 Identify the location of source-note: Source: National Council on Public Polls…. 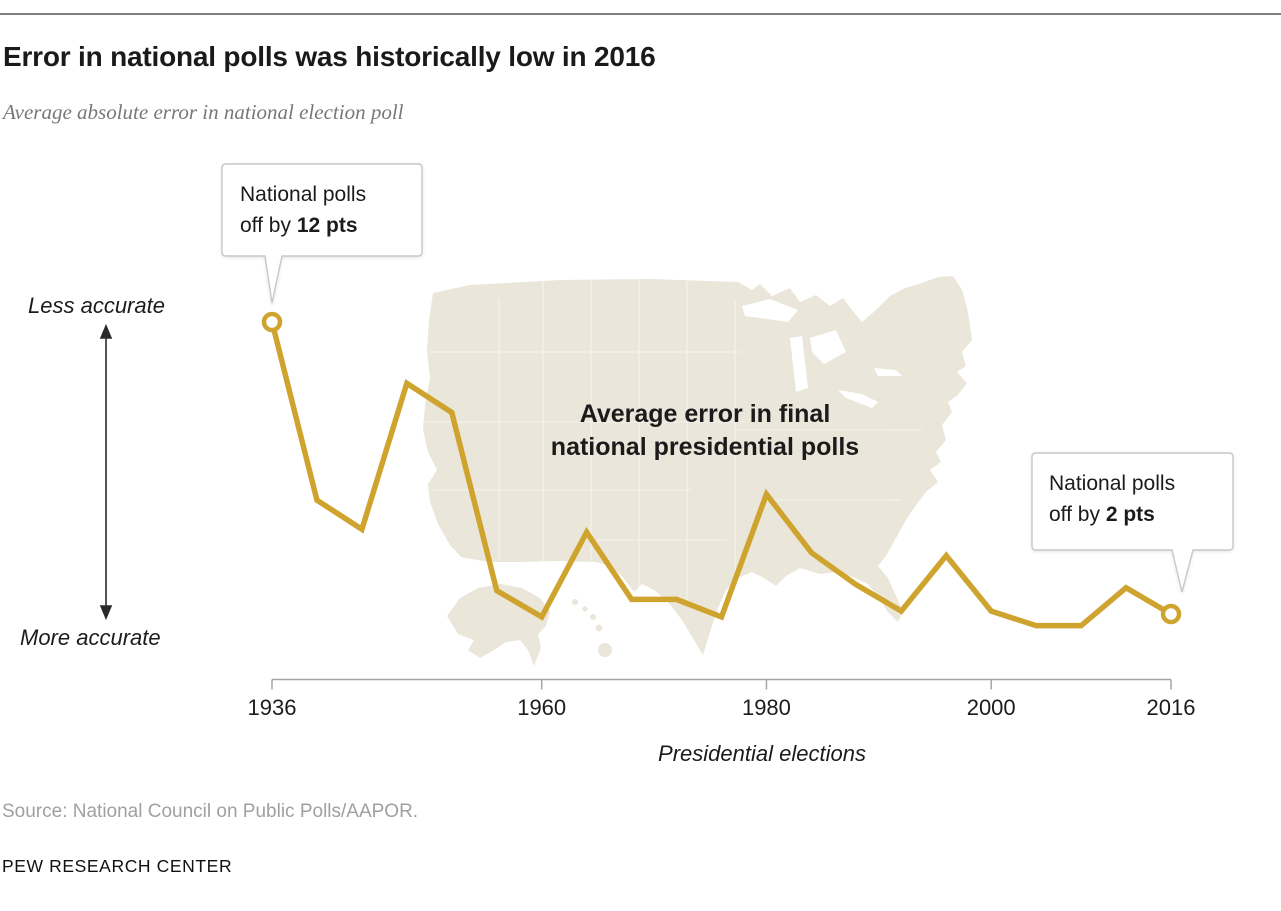
(210, 811).